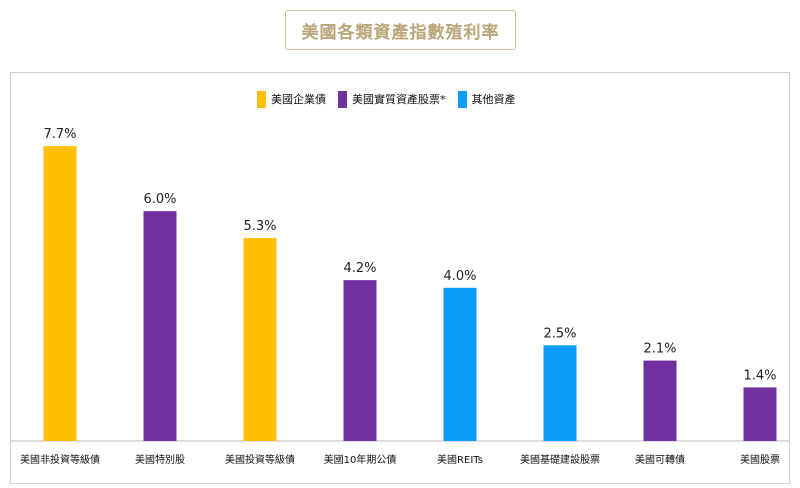 The width and height of the screenshot is (800, 488). What do you see at coordinates (260, 459) in the screenshot?
I see `x-tick-label-2: 美國投資等級債` at bounding box center [260, 459].